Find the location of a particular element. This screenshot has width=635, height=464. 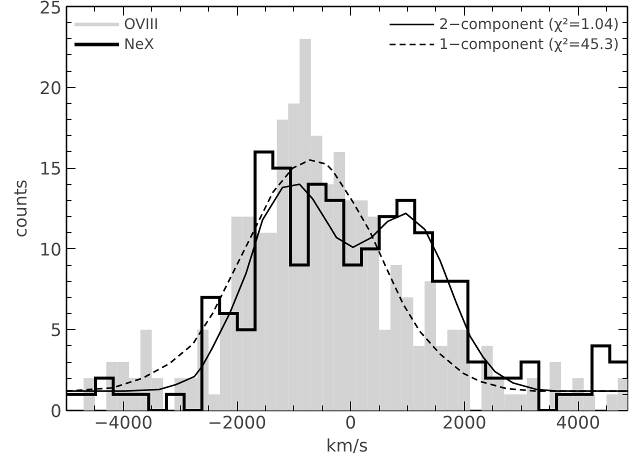

x-tick-label: 4000 is located at coordinates (578, 424).